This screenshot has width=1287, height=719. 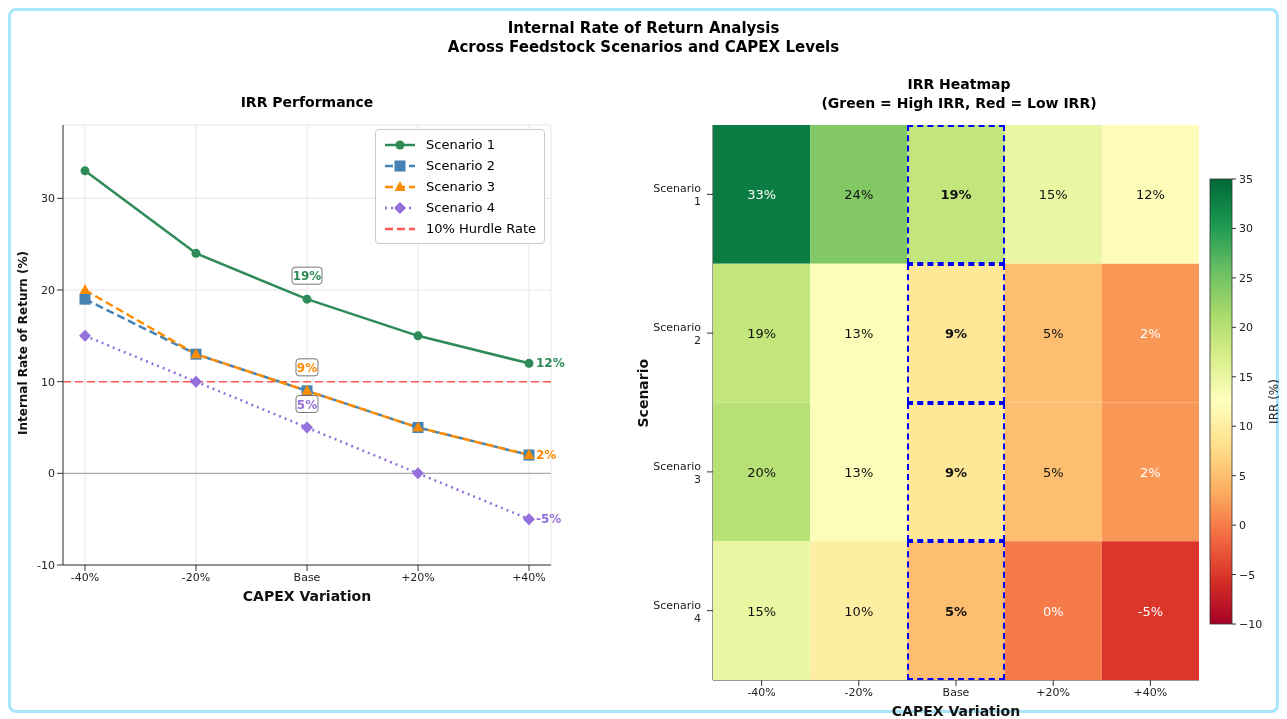 What do you see at coordinates (48, 382) in the screenshot?
I see `y-tick-label: 10` at bounding box center [48, 382].